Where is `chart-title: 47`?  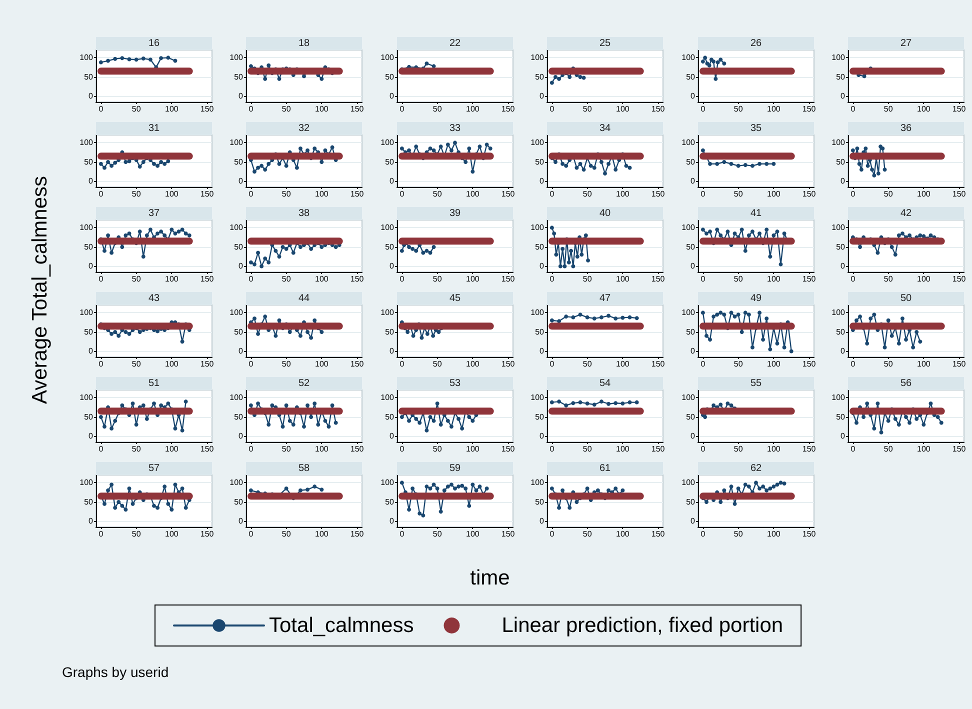 chart-title: 47 is located at coordinates (606, 298).